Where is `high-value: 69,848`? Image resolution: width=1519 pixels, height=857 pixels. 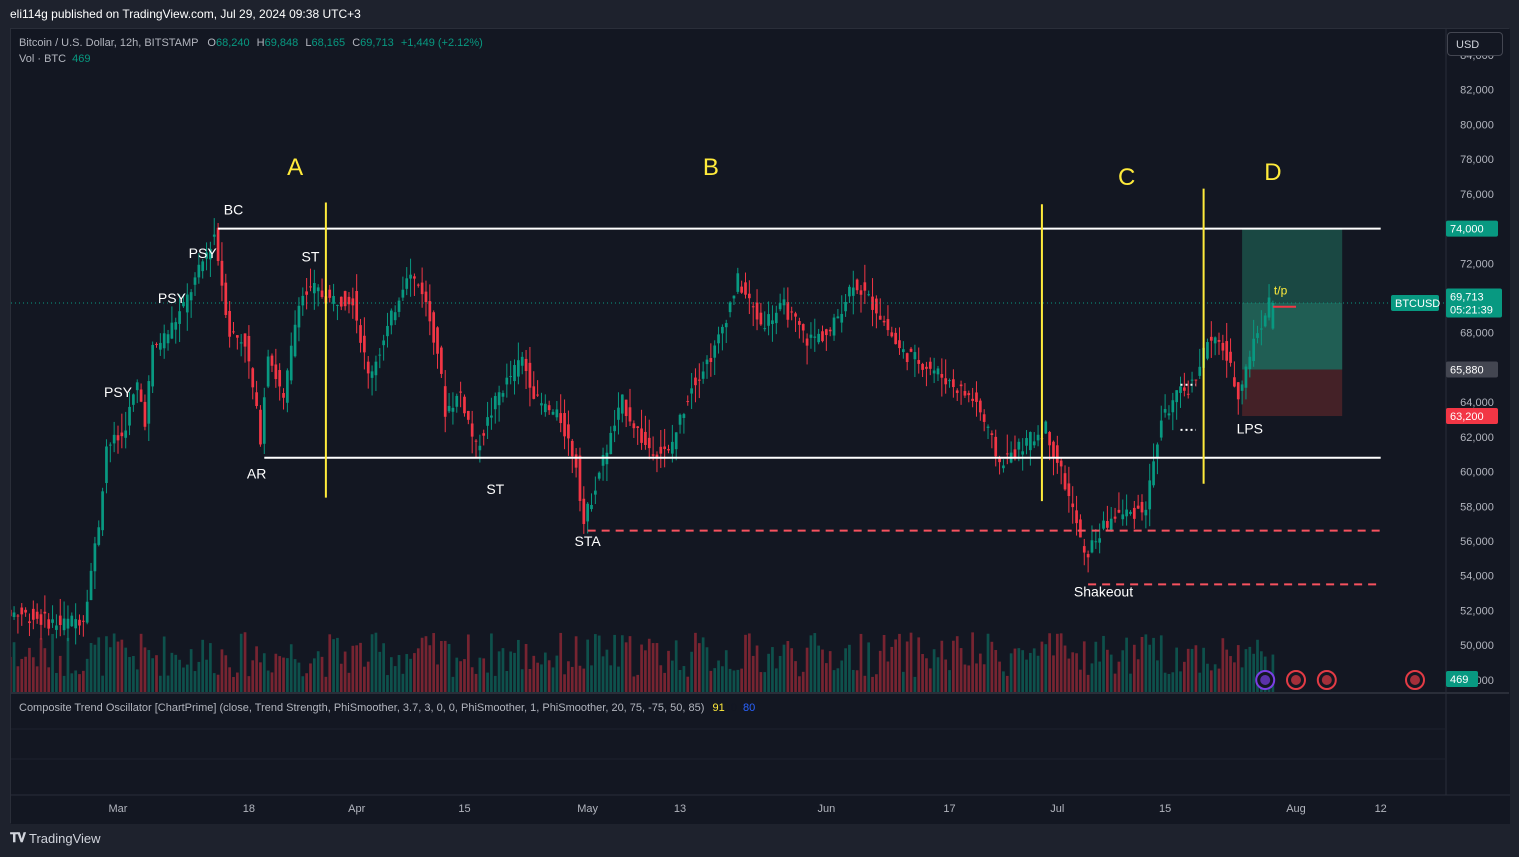 high-value: 69,848 is located at coordinates (281, 43).